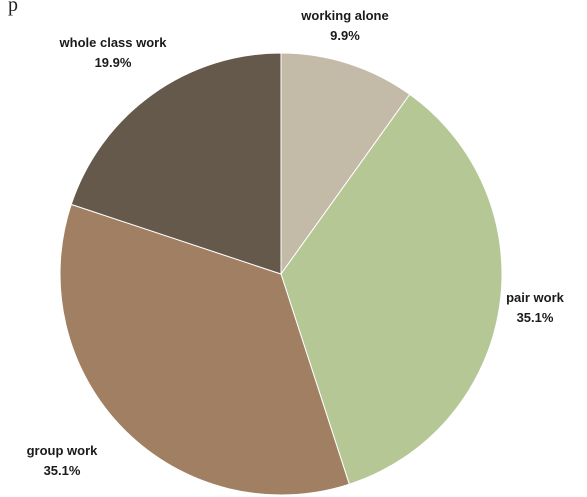  Describe the element at coordinates (113, 42) in the screenshot. I see `slice-label-whole-class-work: whole class work` at that location.